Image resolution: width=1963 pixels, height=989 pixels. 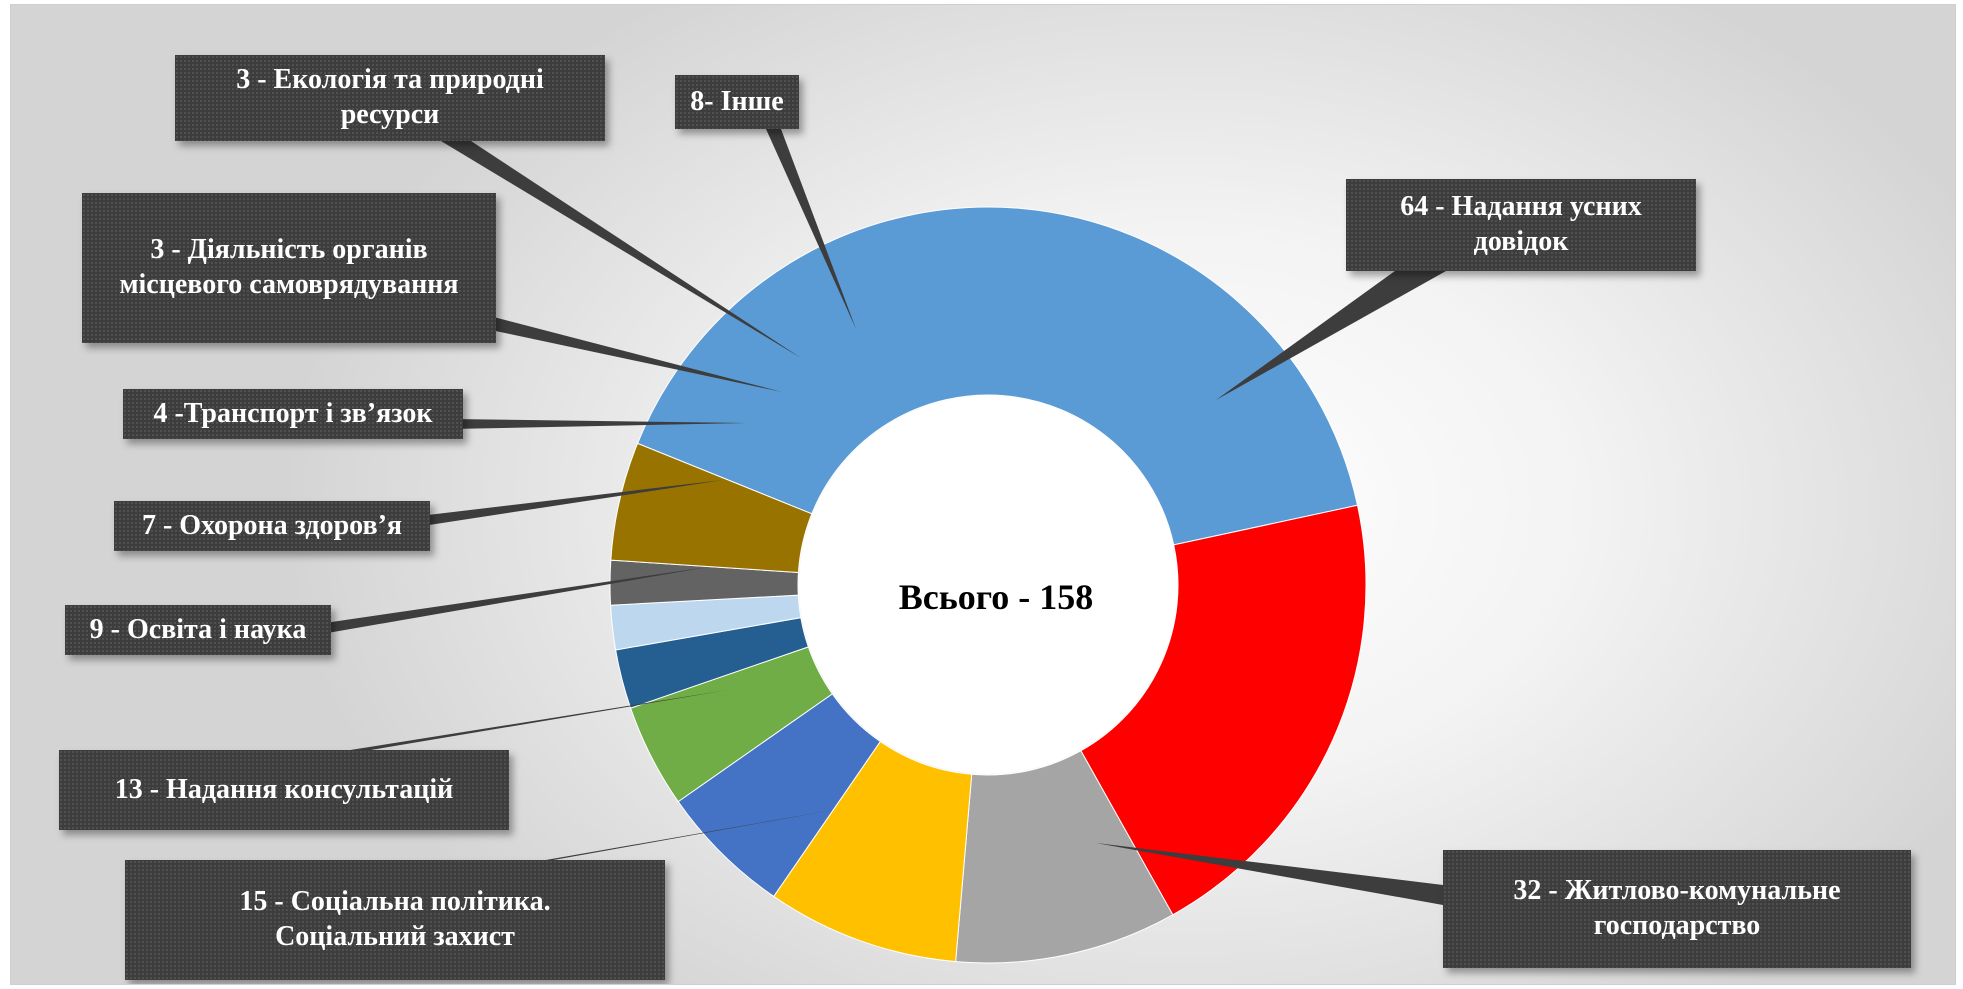 What do you see at coordinates (198, 630) in the screenshot?
I see `callout-education: 9 - Освіта і наука` at bounding box center [198, 630].